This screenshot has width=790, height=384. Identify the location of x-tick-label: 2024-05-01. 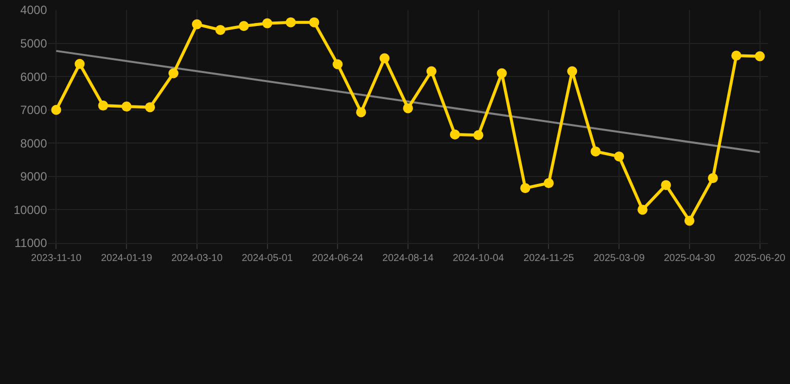
(268, 258).